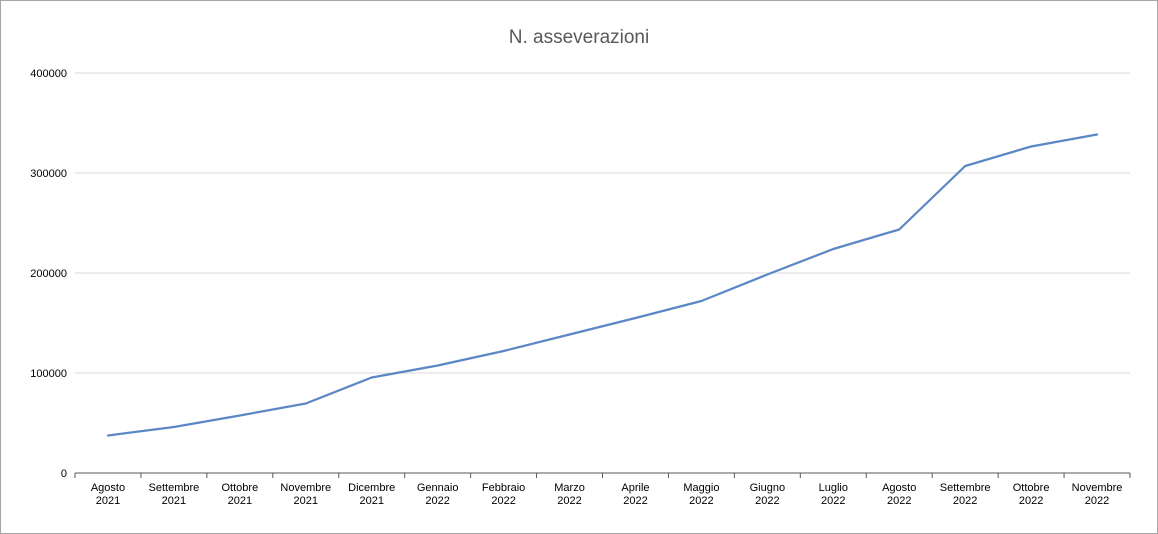  What do you see at coordinates (108, 494) in the screenshot?
I see `x-tick-label: Agosto 2021` at bounding box center [108, 494].